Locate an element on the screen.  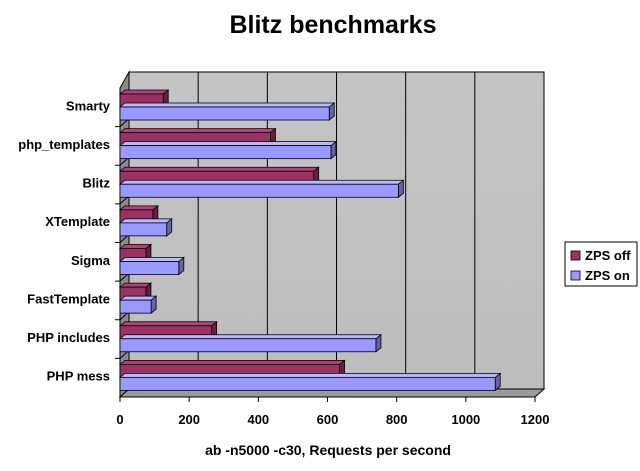
x-tick-label: 800 is located at coordinates (397, 419).